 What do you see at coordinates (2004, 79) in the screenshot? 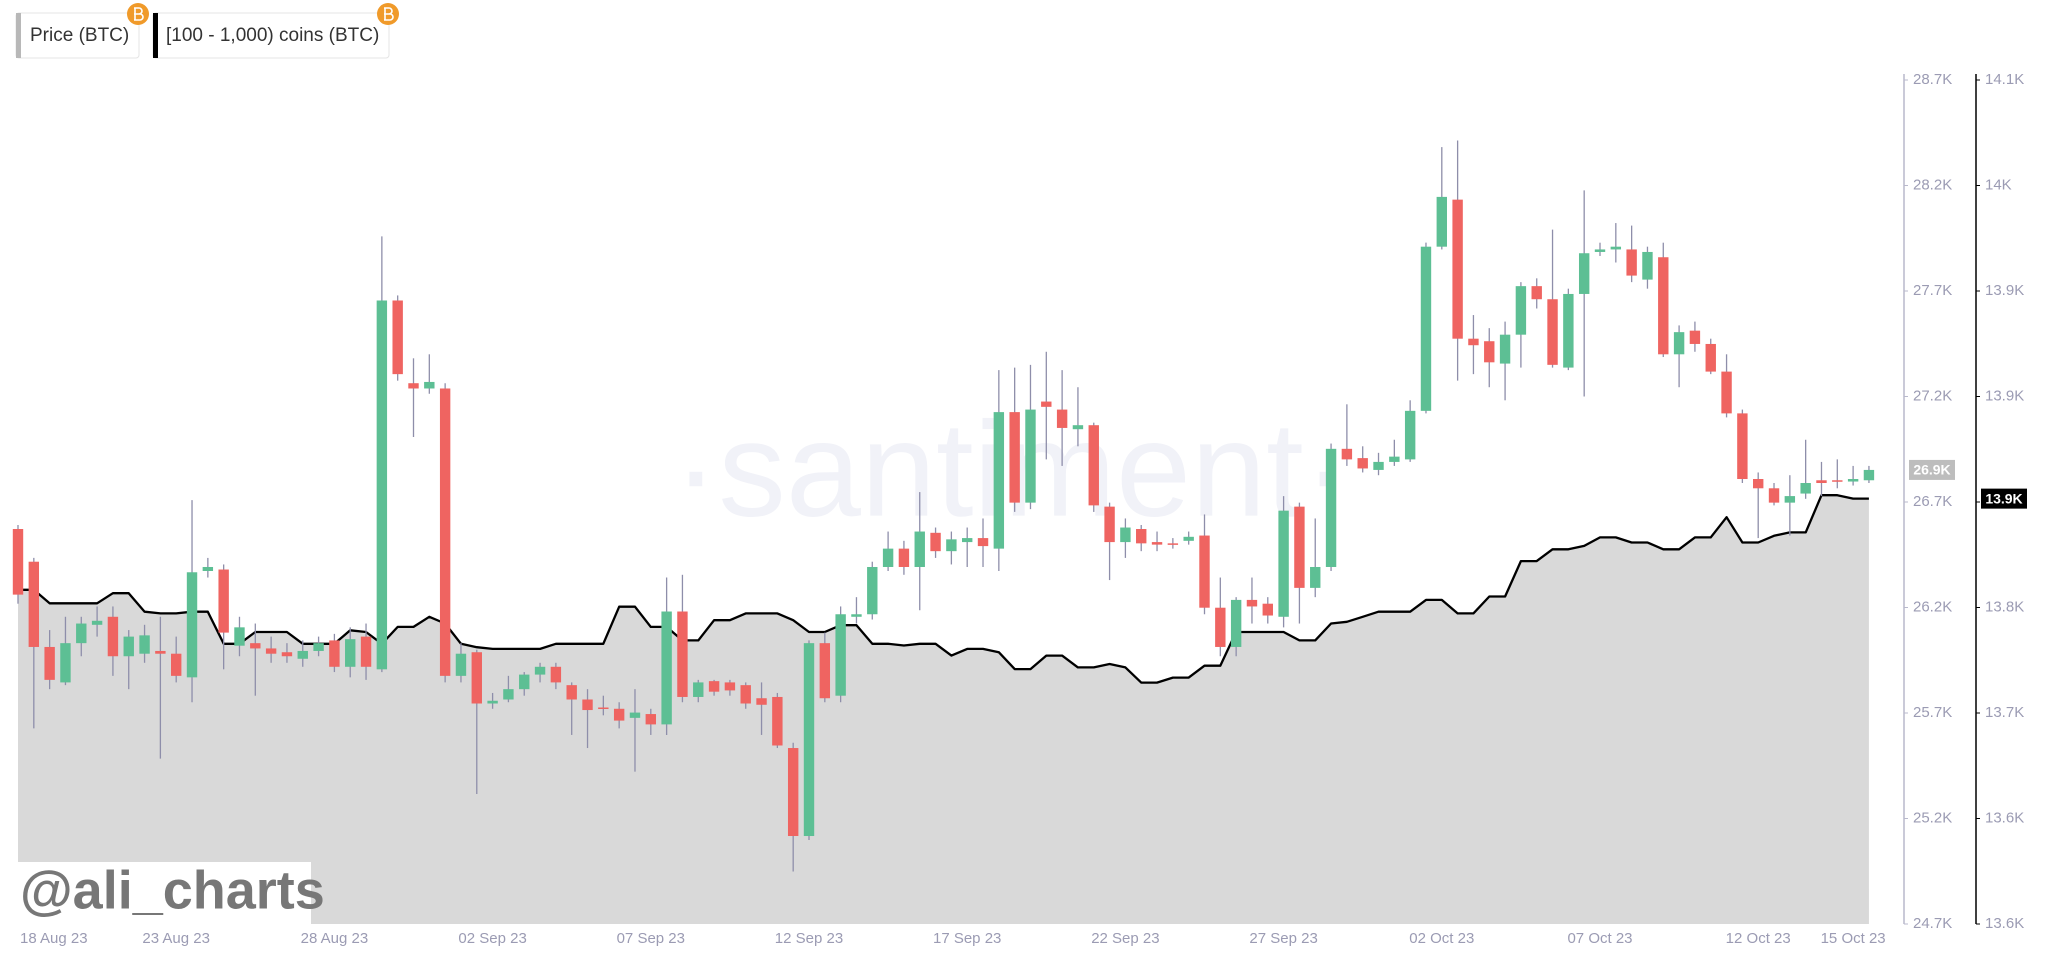
I see `y2-tick-label: 14.1K` at bounding box center [2004, 79].